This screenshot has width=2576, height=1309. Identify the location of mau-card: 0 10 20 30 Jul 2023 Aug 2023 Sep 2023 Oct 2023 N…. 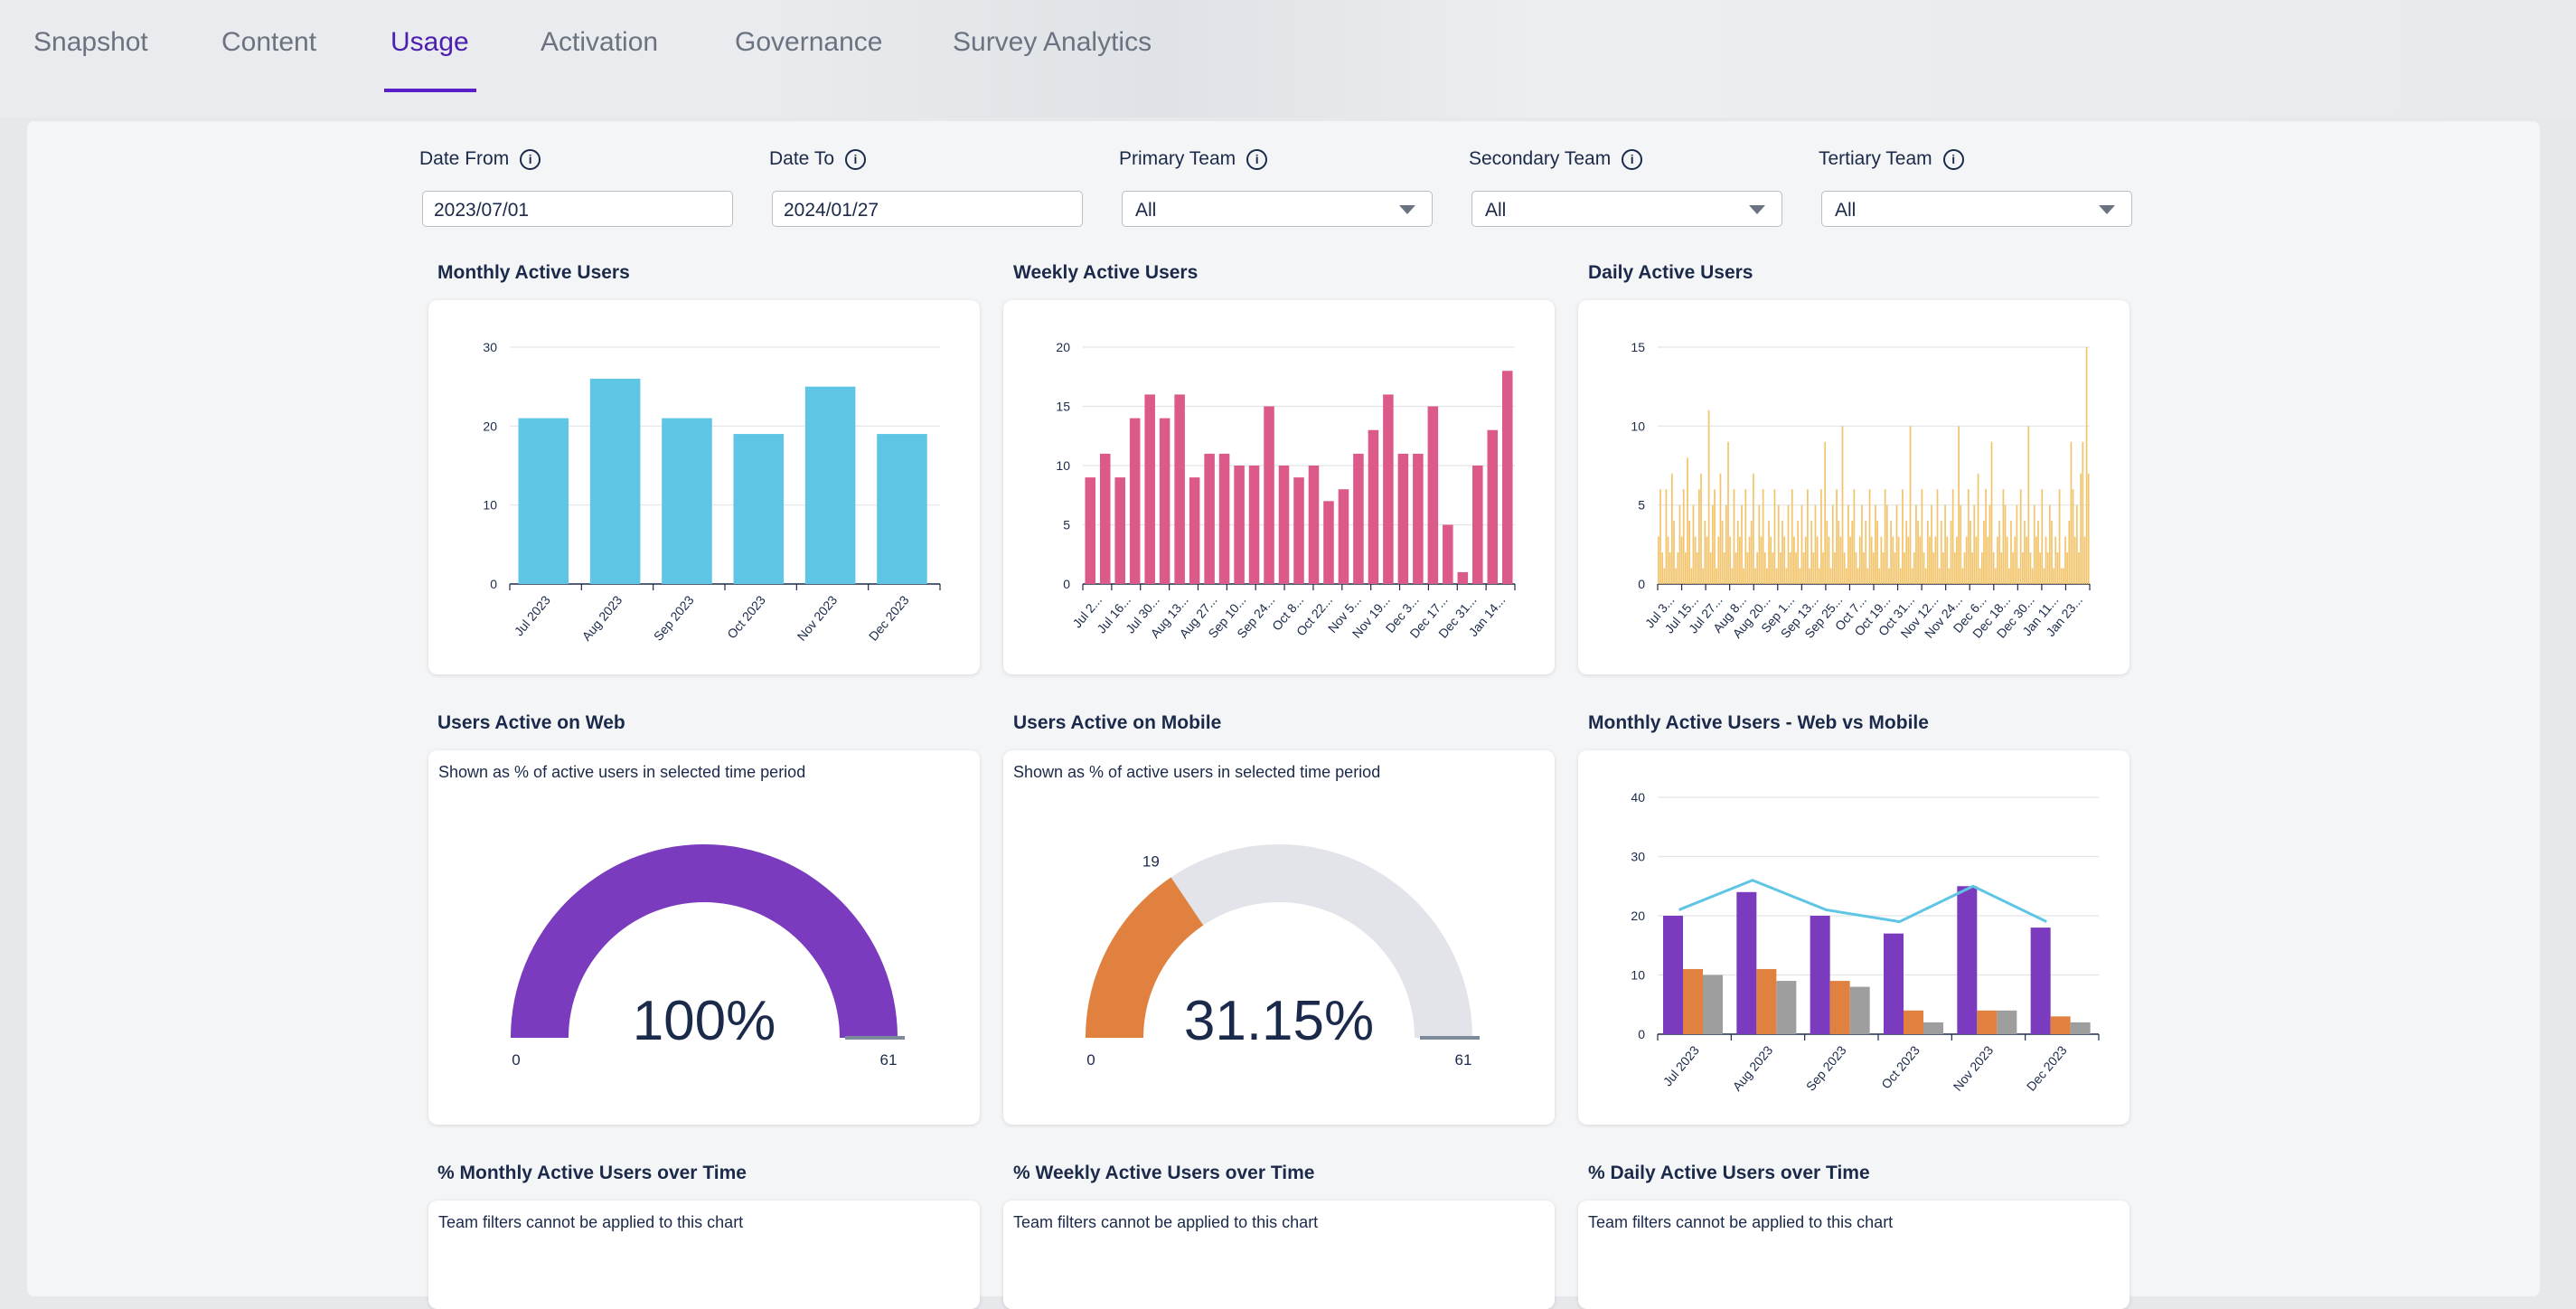
(704, 487).